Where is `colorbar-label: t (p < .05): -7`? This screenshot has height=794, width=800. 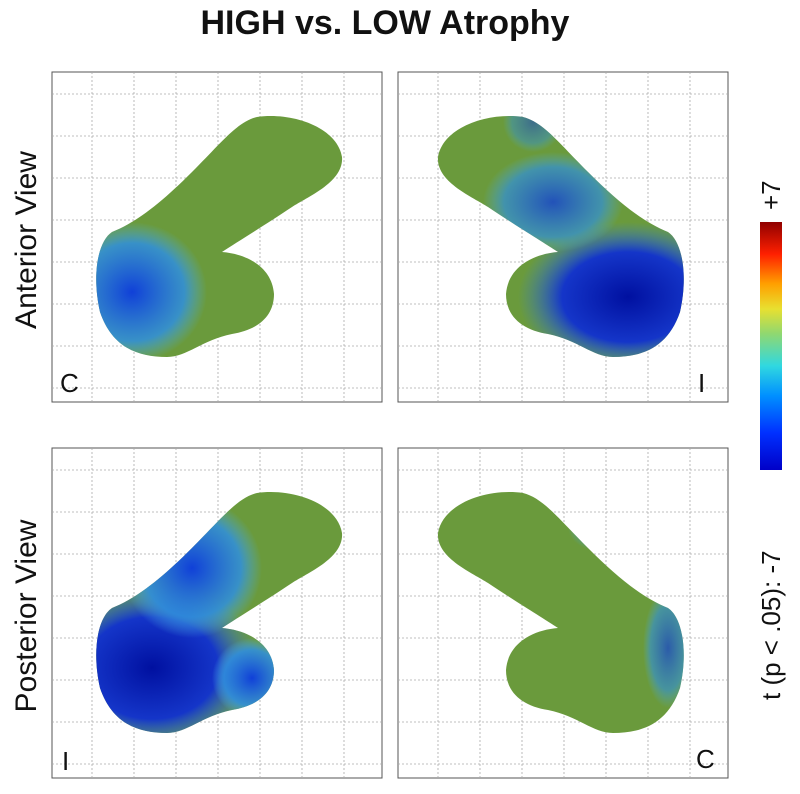 colorbar-label: t (p < .05): -7 is located at coordinates (771, 625).